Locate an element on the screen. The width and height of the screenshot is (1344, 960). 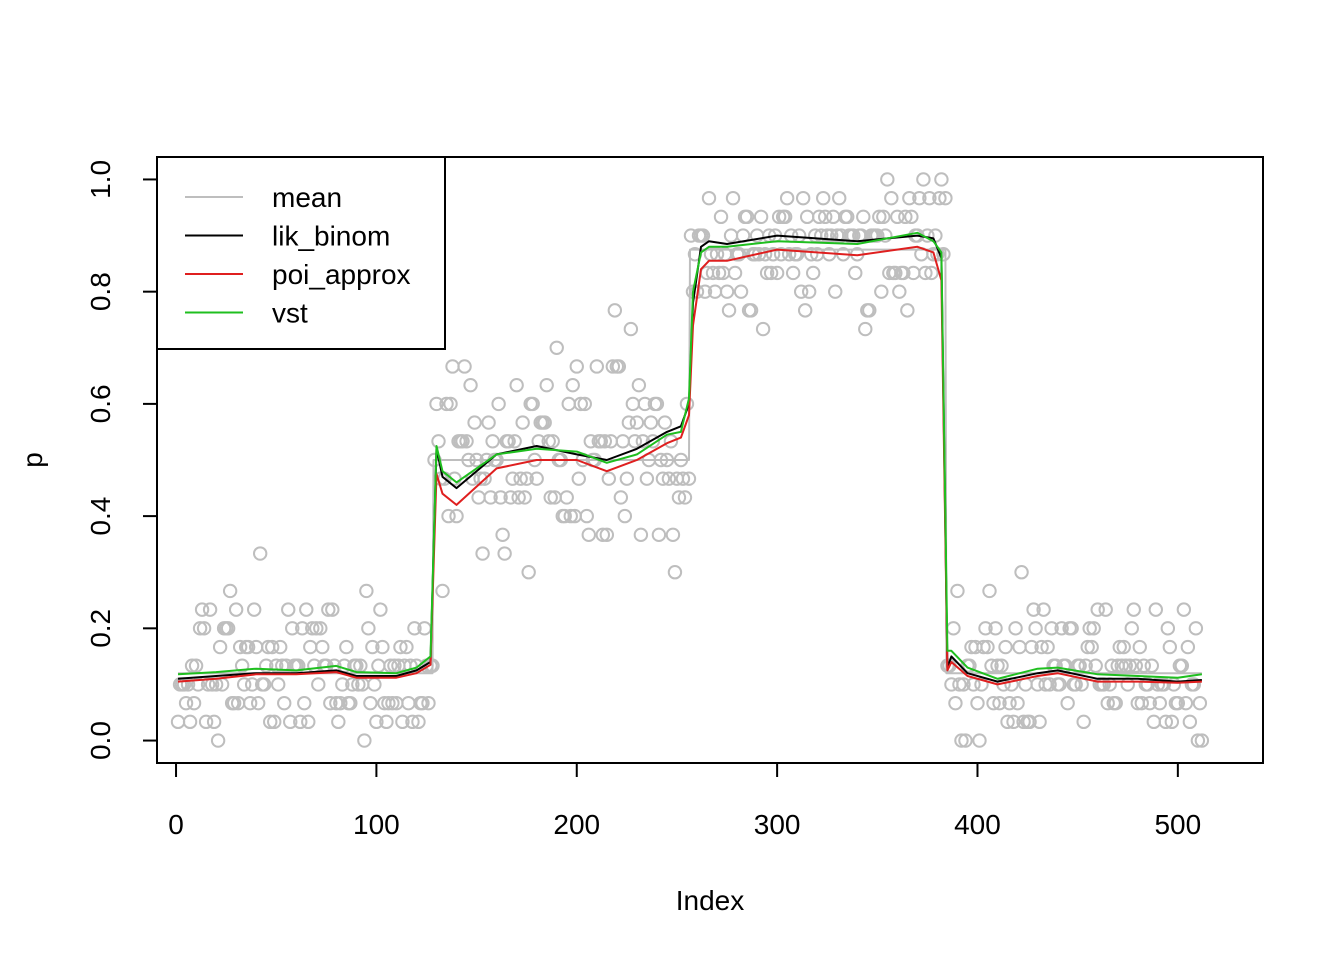
x-axis-label: Index is located at coordinates (710, 900).